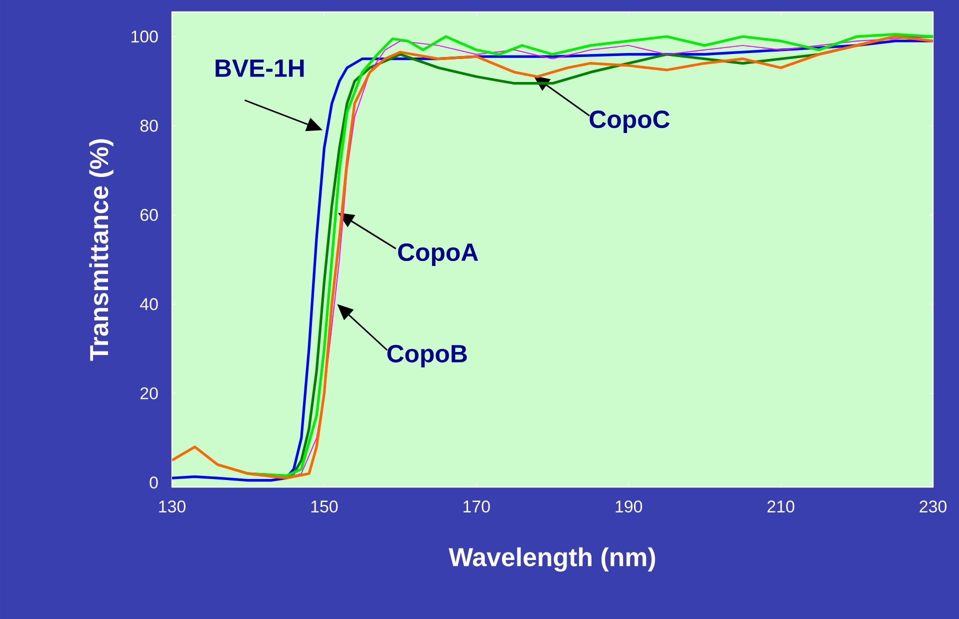 The image size is (959, 619). I want to click on x-tick-label: 170, so click(477, 506).